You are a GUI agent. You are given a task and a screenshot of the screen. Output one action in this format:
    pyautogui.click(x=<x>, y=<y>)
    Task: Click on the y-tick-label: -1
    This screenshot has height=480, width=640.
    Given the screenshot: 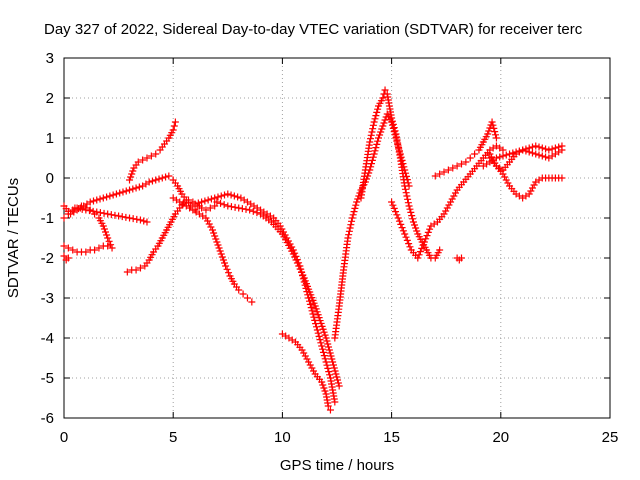 What is the action you would take?
    pyautogui.click(x=47, y=218)
    